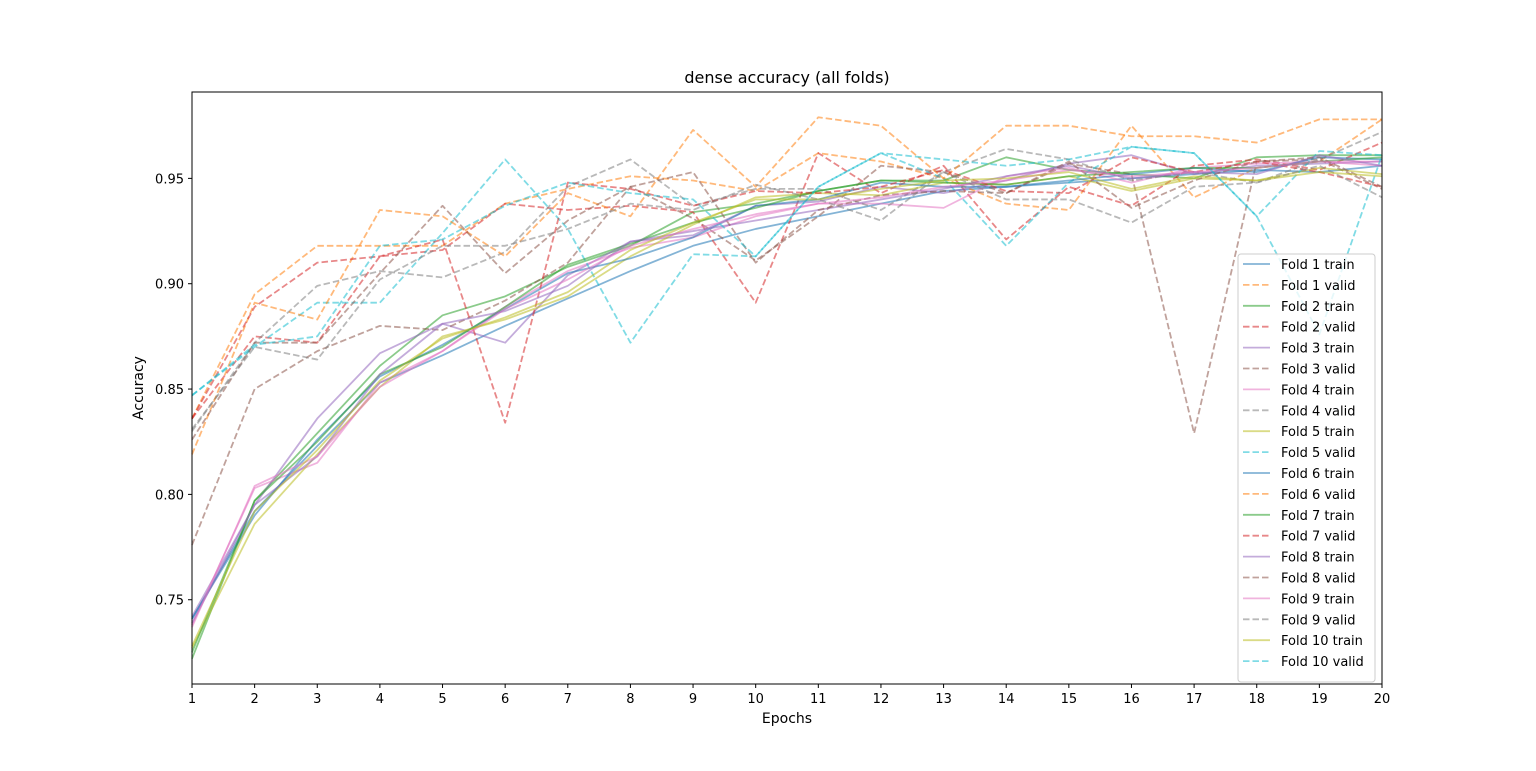 The width and height of the screenshot is (1536, 771). What do you see at coordinates (1318, 579) in the screenshot?
I see `legend-label: Fold 8 valid` at bounding box center [1318, 579].